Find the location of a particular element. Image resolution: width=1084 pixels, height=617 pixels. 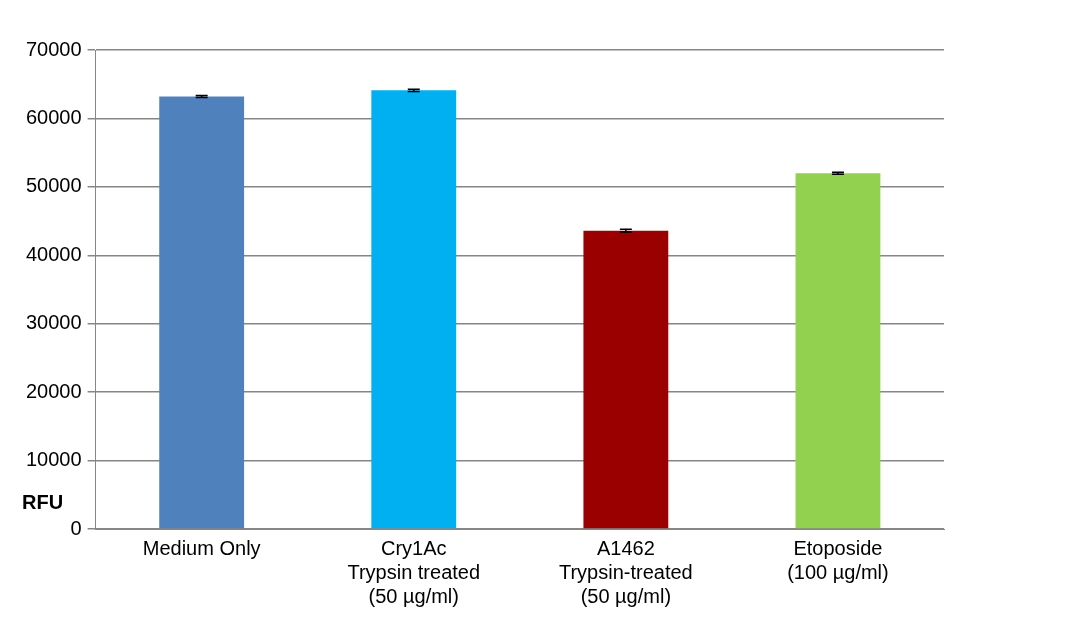

x-tick-label: Etoposide (100 µg/ml) is located at coordinates (838, 559).